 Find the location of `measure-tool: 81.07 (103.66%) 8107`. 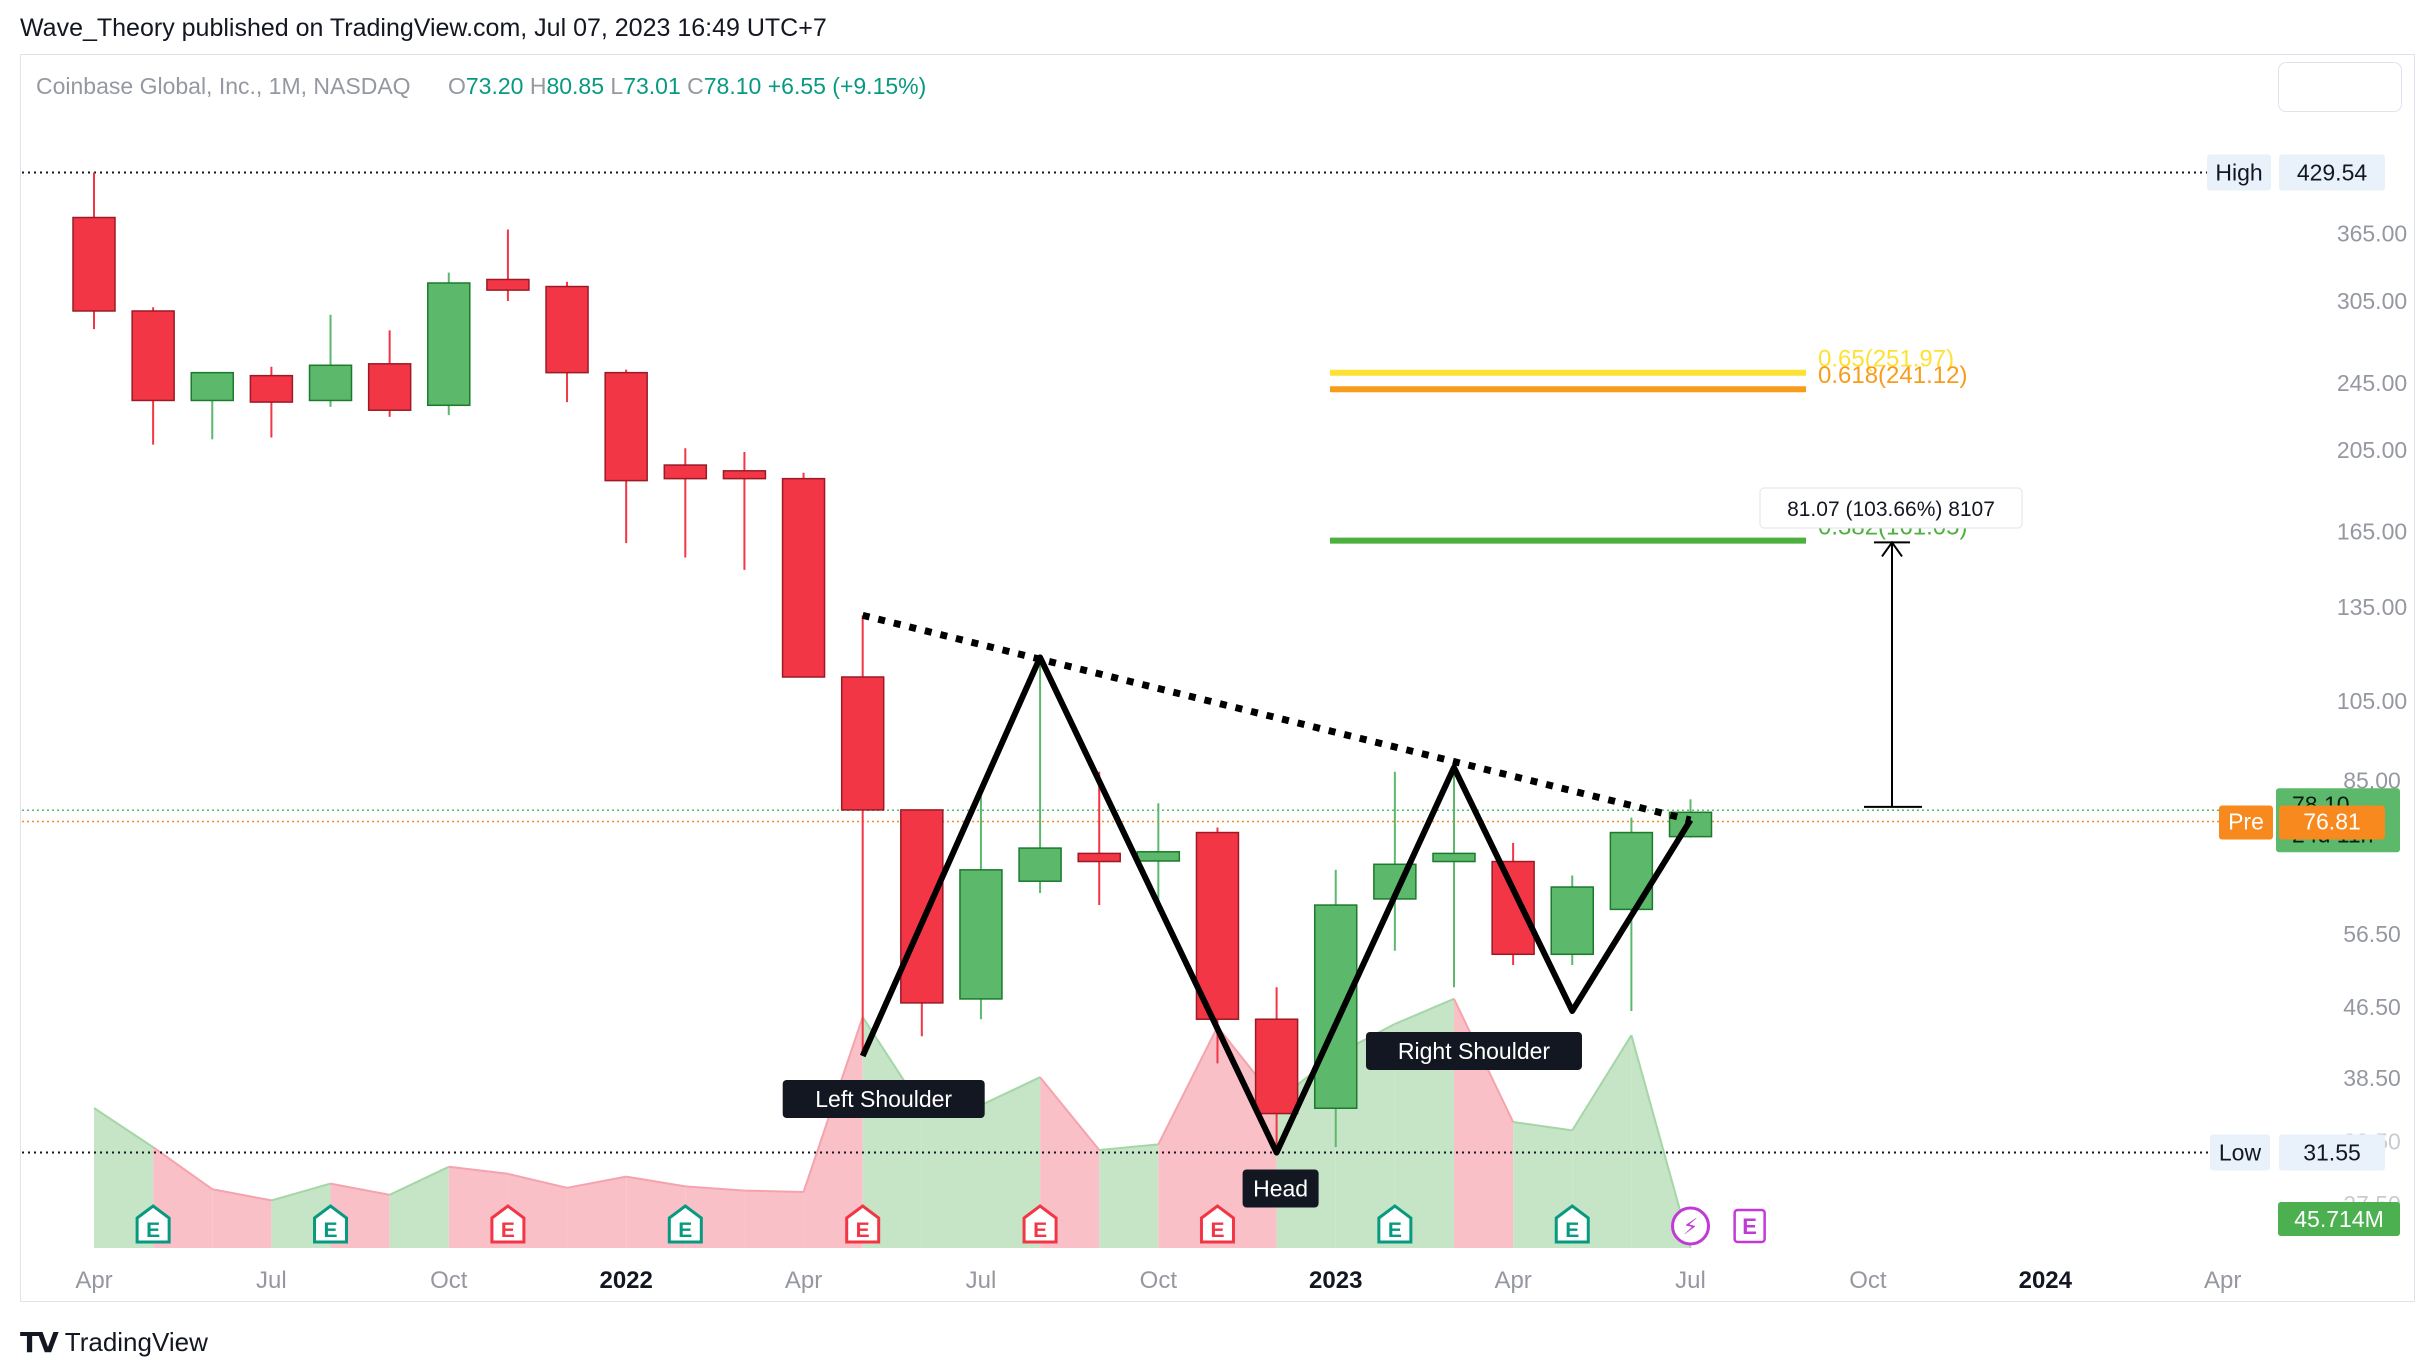

measure-tool: 81.07 (103.66%) 8107 is located at coordinates (1891, 647).